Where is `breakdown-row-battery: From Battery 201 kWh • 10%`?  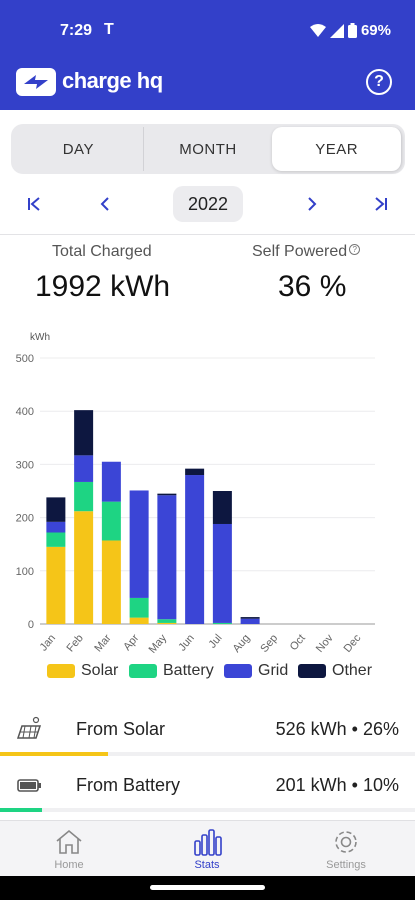
breakdown-row-battery: From Battery 201 kWh • 10% is located at coordinates (207, 785).